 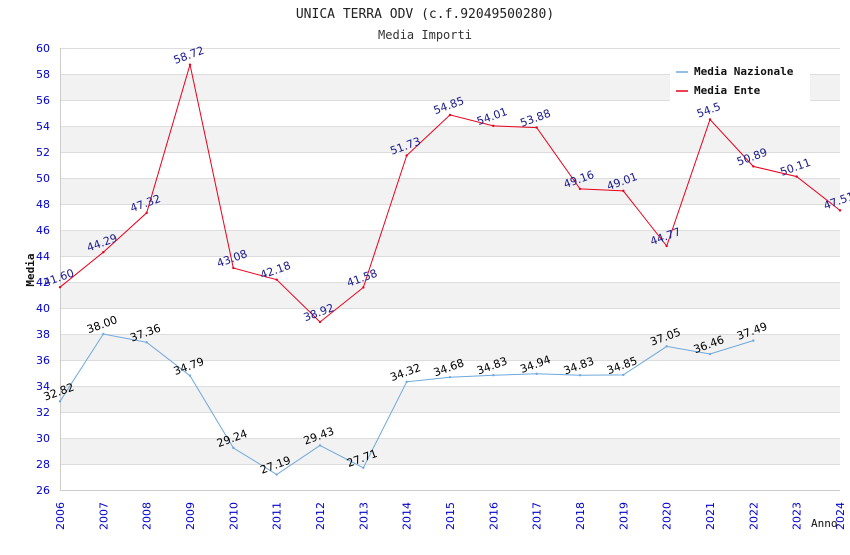 I want to click on data-label: 58.72, so click(x=189, y=55).